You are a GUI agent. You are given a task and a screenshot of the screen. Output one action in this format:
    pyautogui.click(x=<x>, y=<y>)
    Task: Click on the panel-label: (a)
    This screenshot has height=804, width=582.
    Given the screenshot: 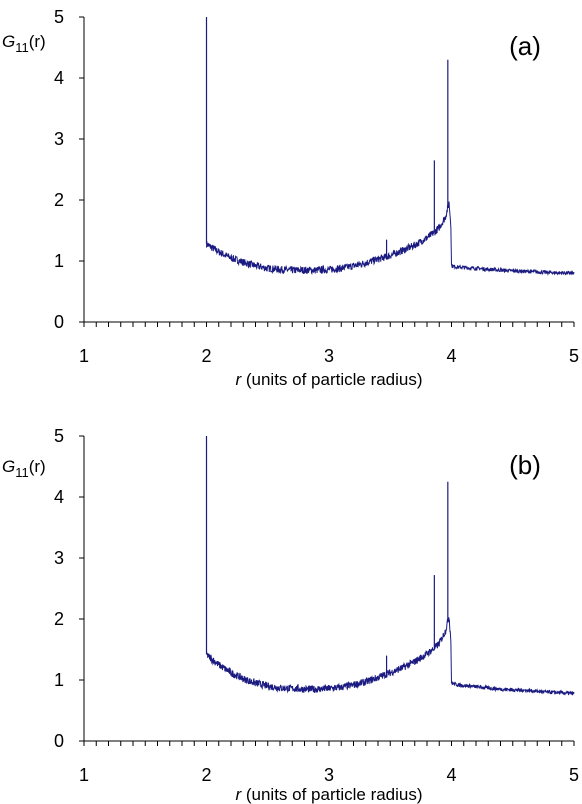 What is the action you would take?
    pyautogui.click(x=525, y=46)
    